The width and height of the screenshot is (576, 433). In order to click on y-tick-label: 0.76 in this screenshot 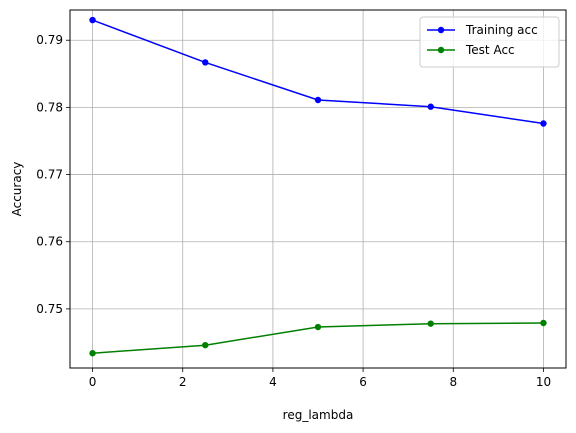, I will do `click(49, 242)`.